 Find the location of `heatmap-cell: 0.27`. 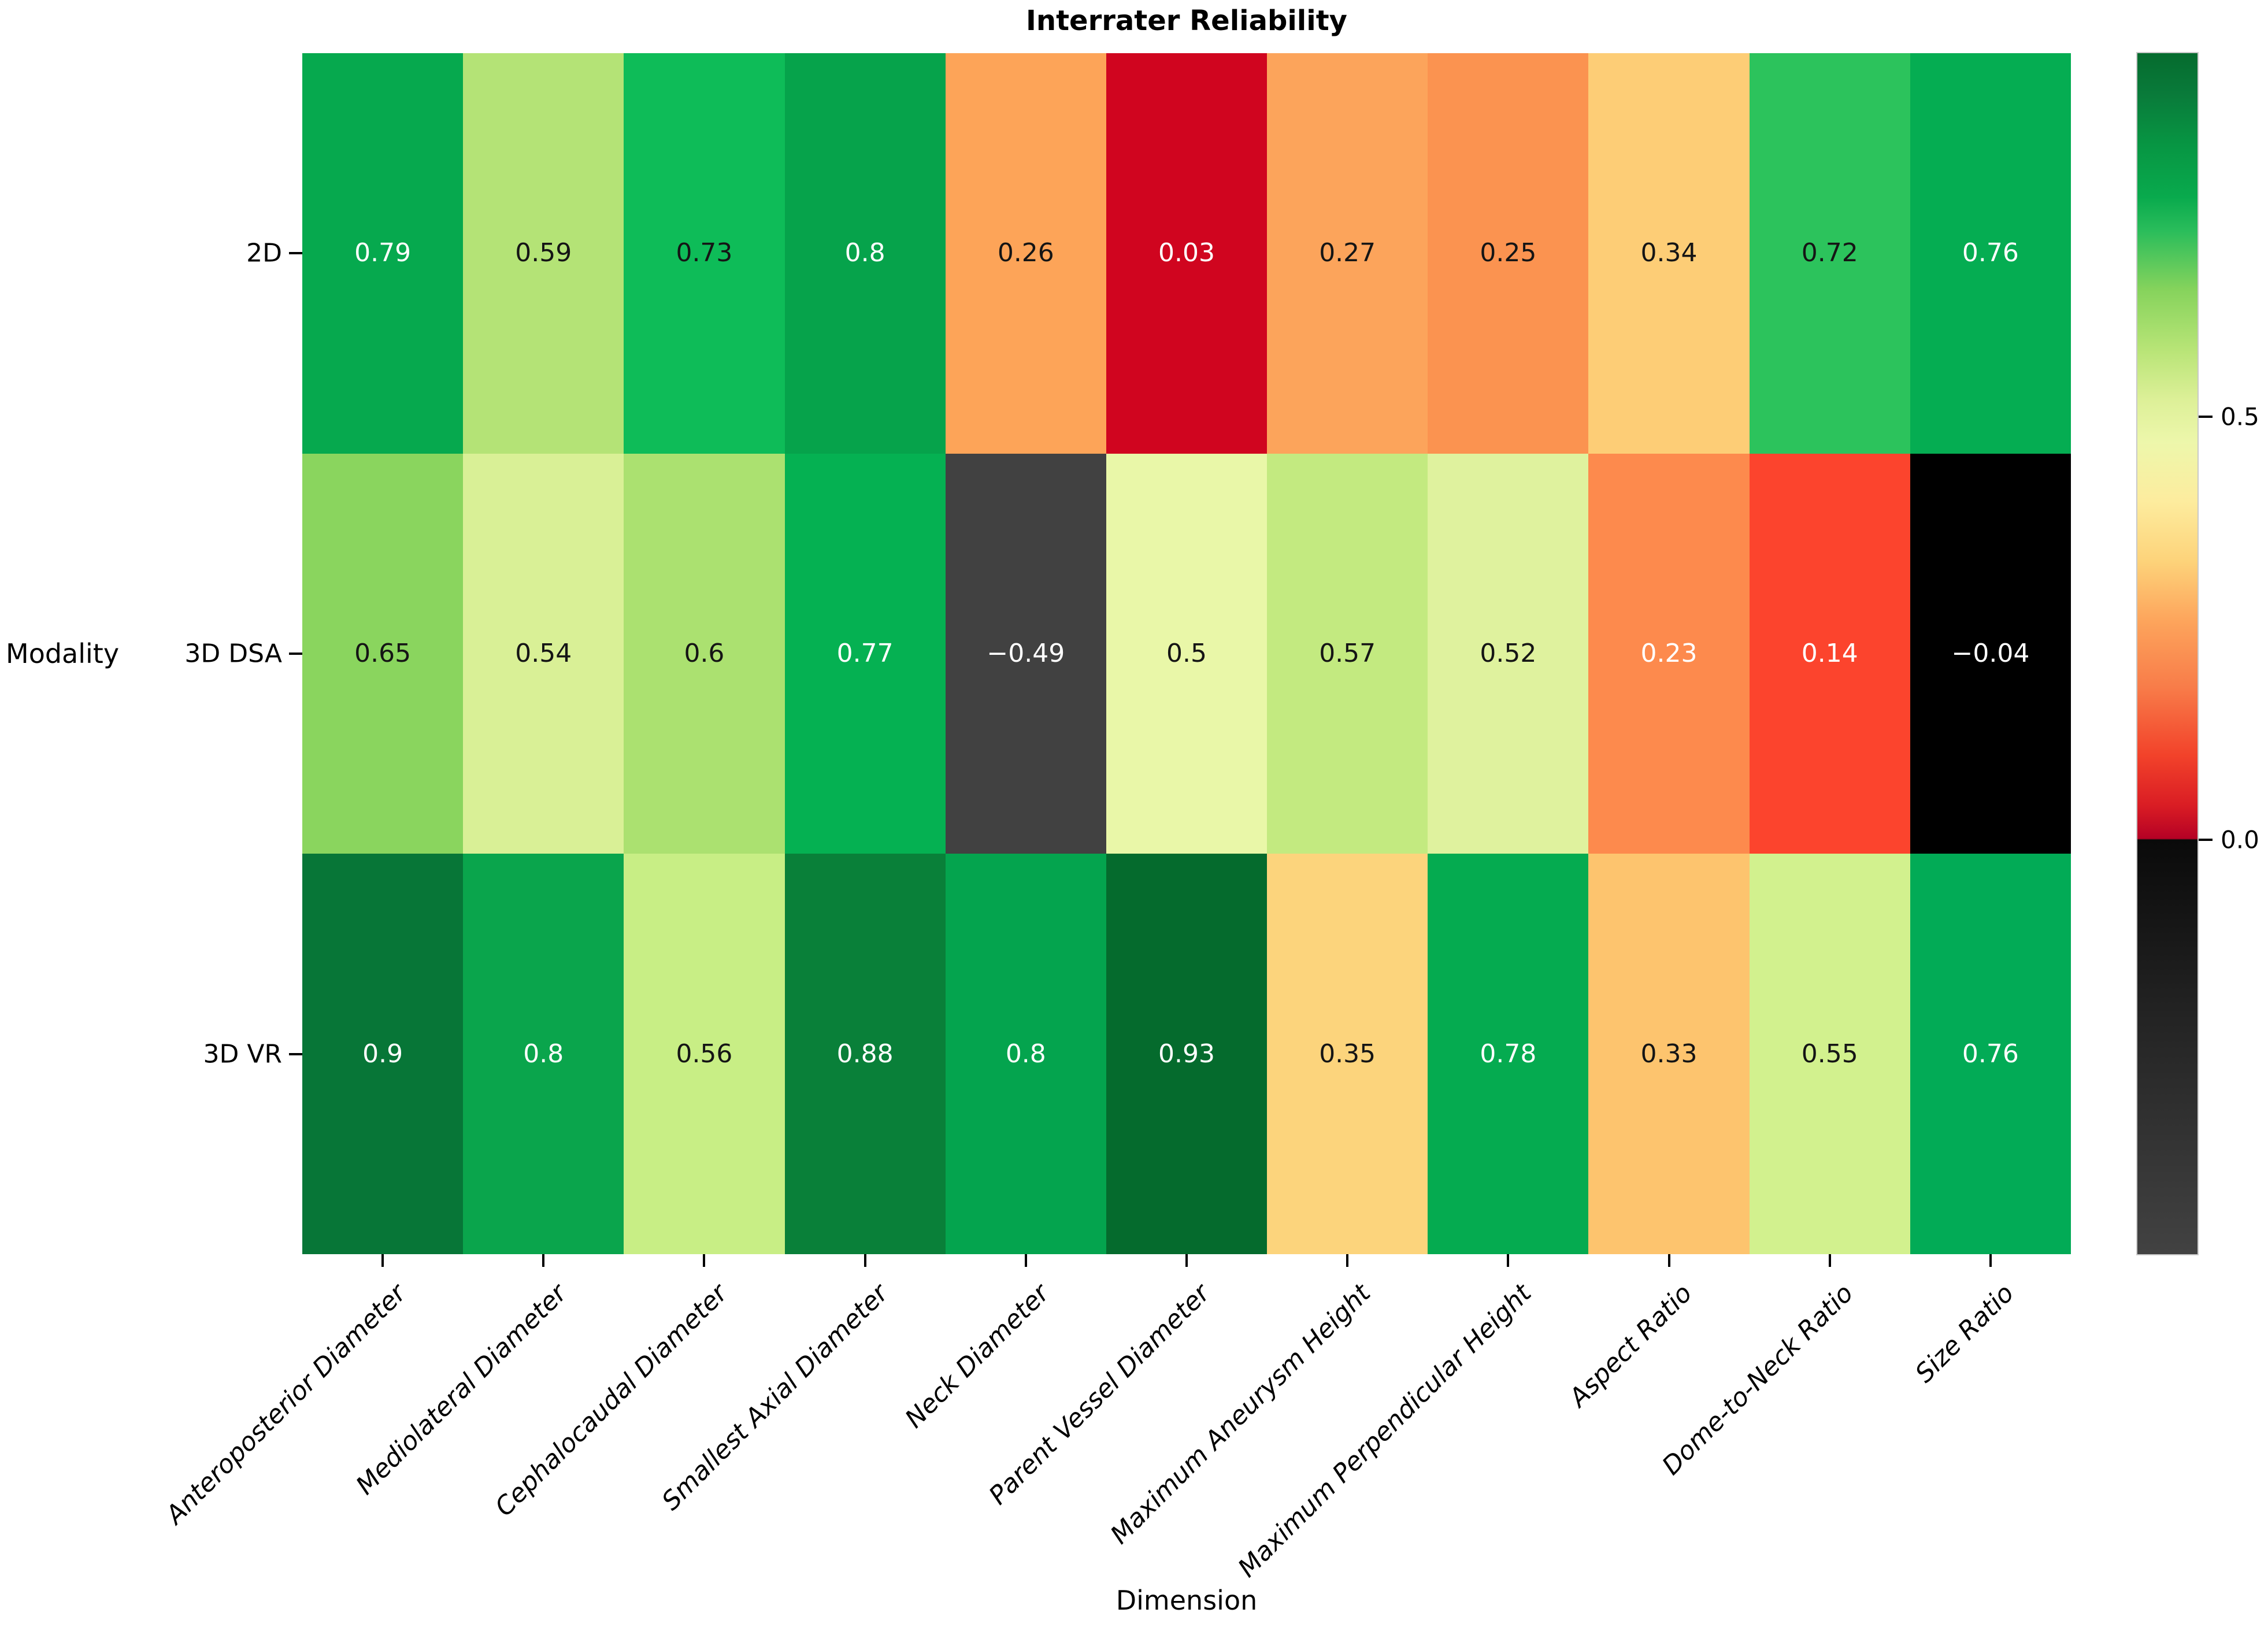

heatmap-cell: 0.27 is located at coordinates (1347, 253).